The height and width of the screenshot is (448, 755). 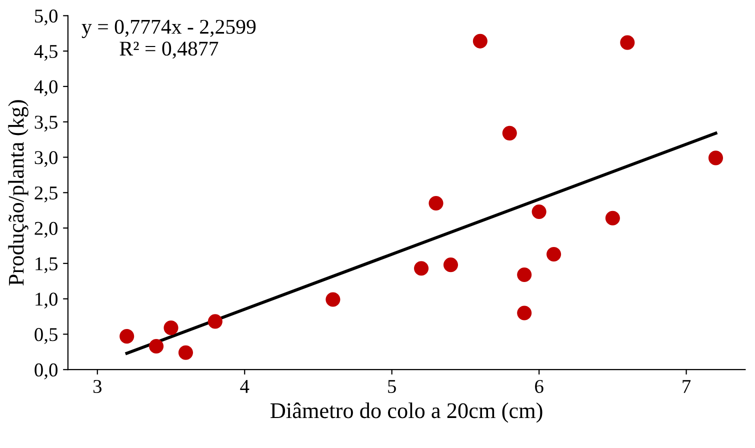 I want to click on annotation: y = 0,7774x - 2,2599 R² = 0,4877, so click(x=169, y=39).